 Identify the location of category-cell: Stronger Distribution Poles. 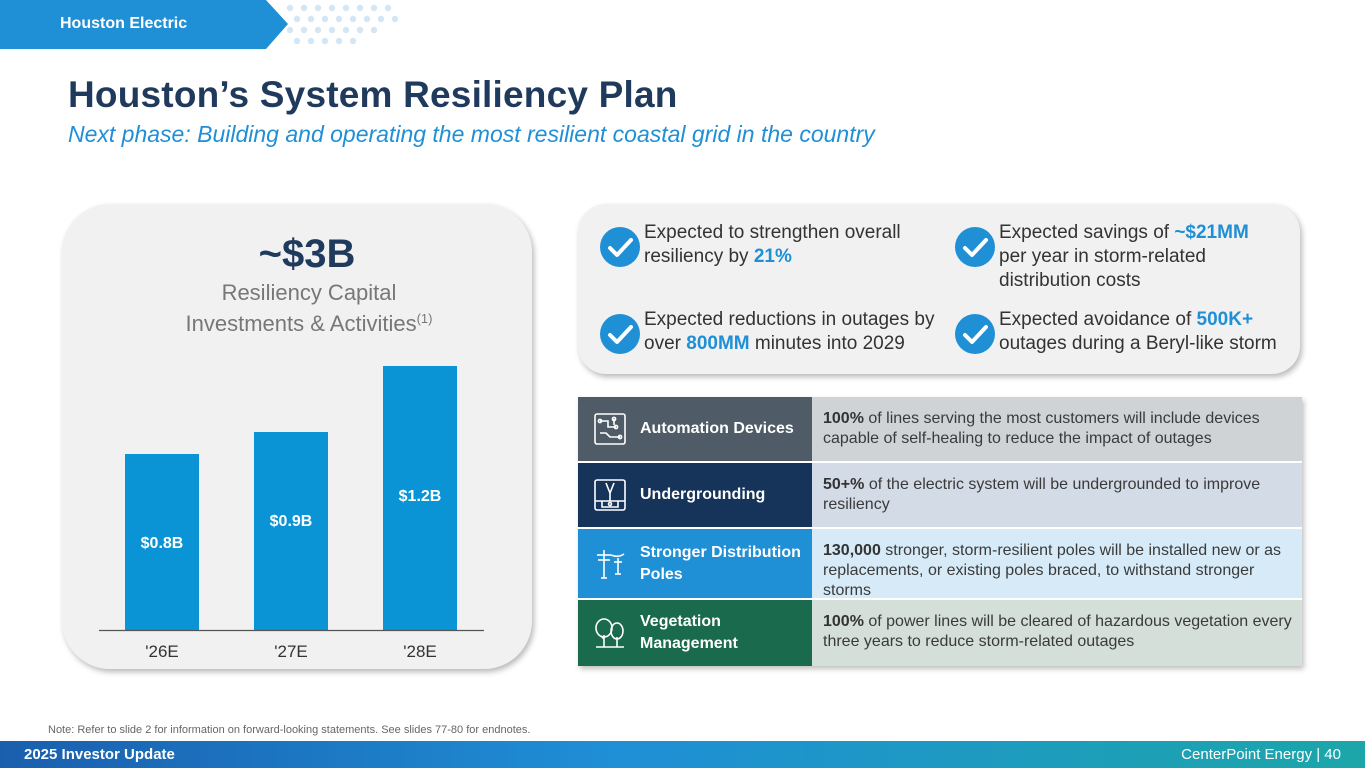
(695, 563).